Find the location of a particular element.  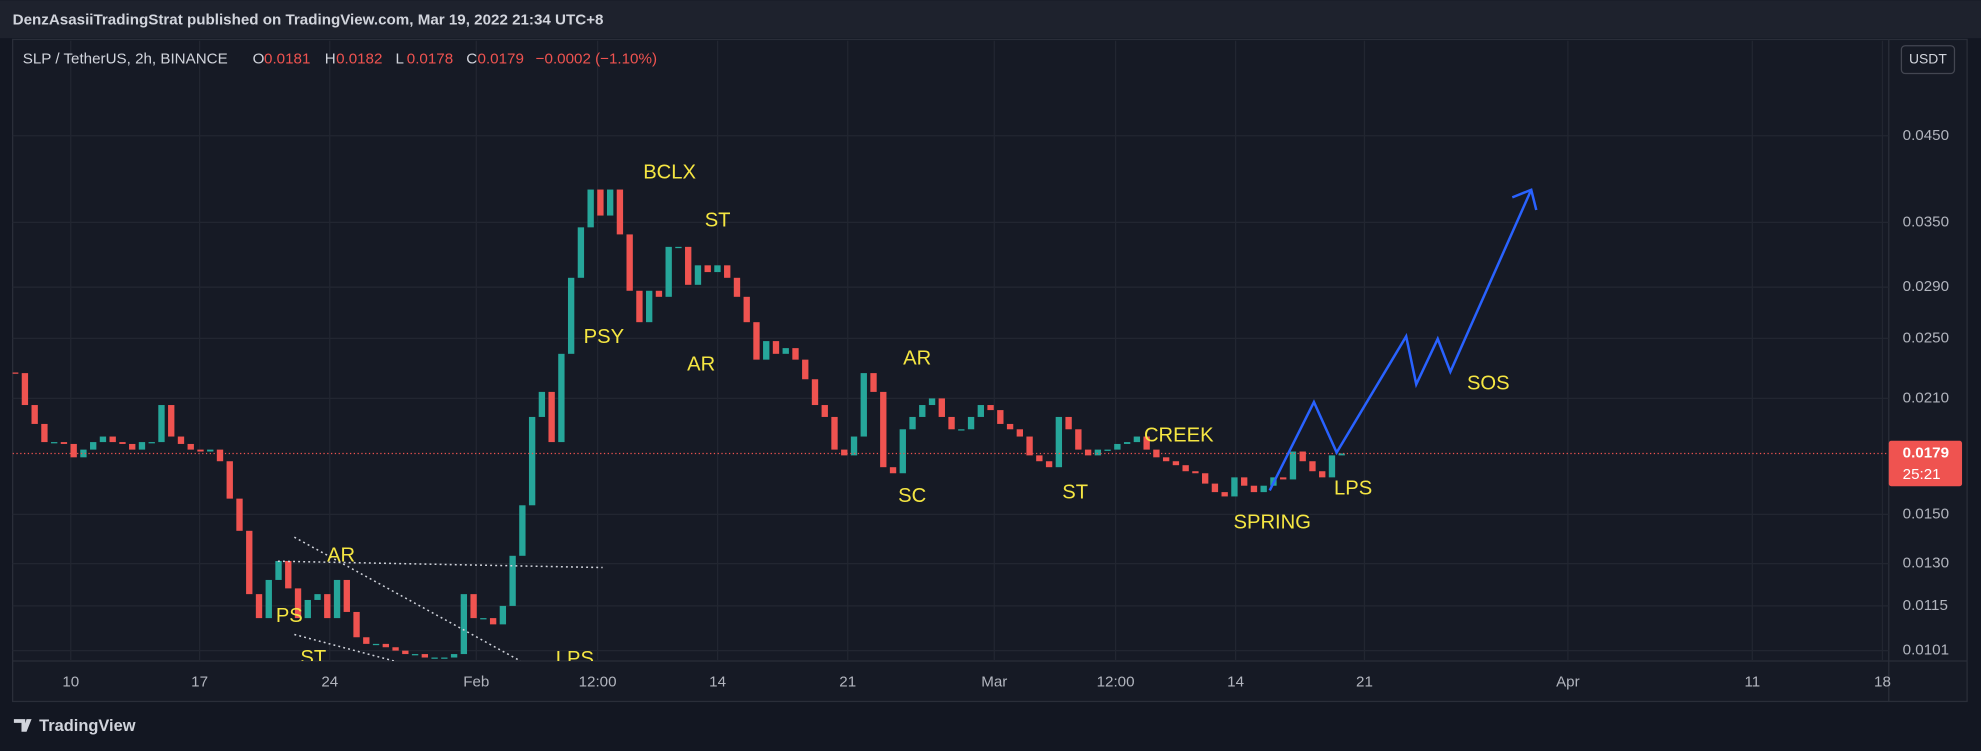

y-tick-label: 0.0101 is located at coordinates (1926, 650).